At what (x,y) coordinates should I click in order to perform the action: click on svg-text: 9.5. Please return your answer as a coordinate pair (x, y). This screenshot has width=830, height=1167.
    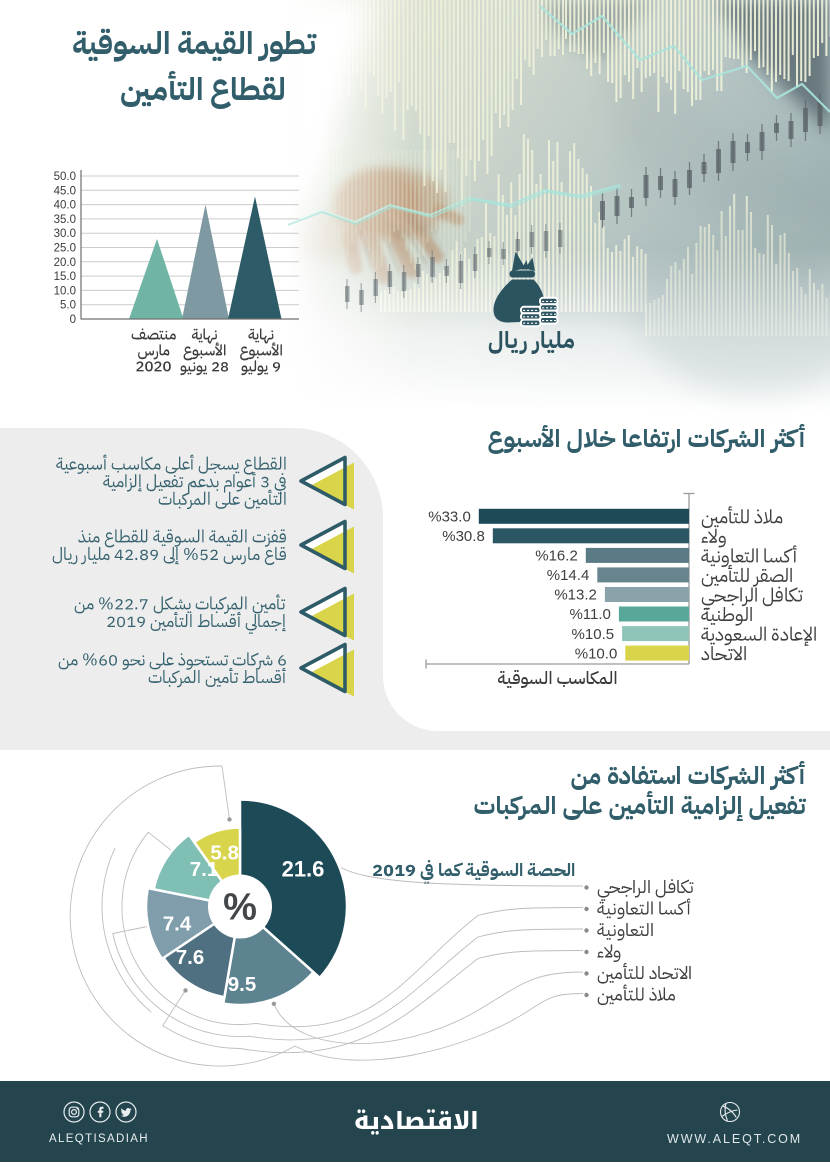
    Looking at the image, I should click on (242, 984).